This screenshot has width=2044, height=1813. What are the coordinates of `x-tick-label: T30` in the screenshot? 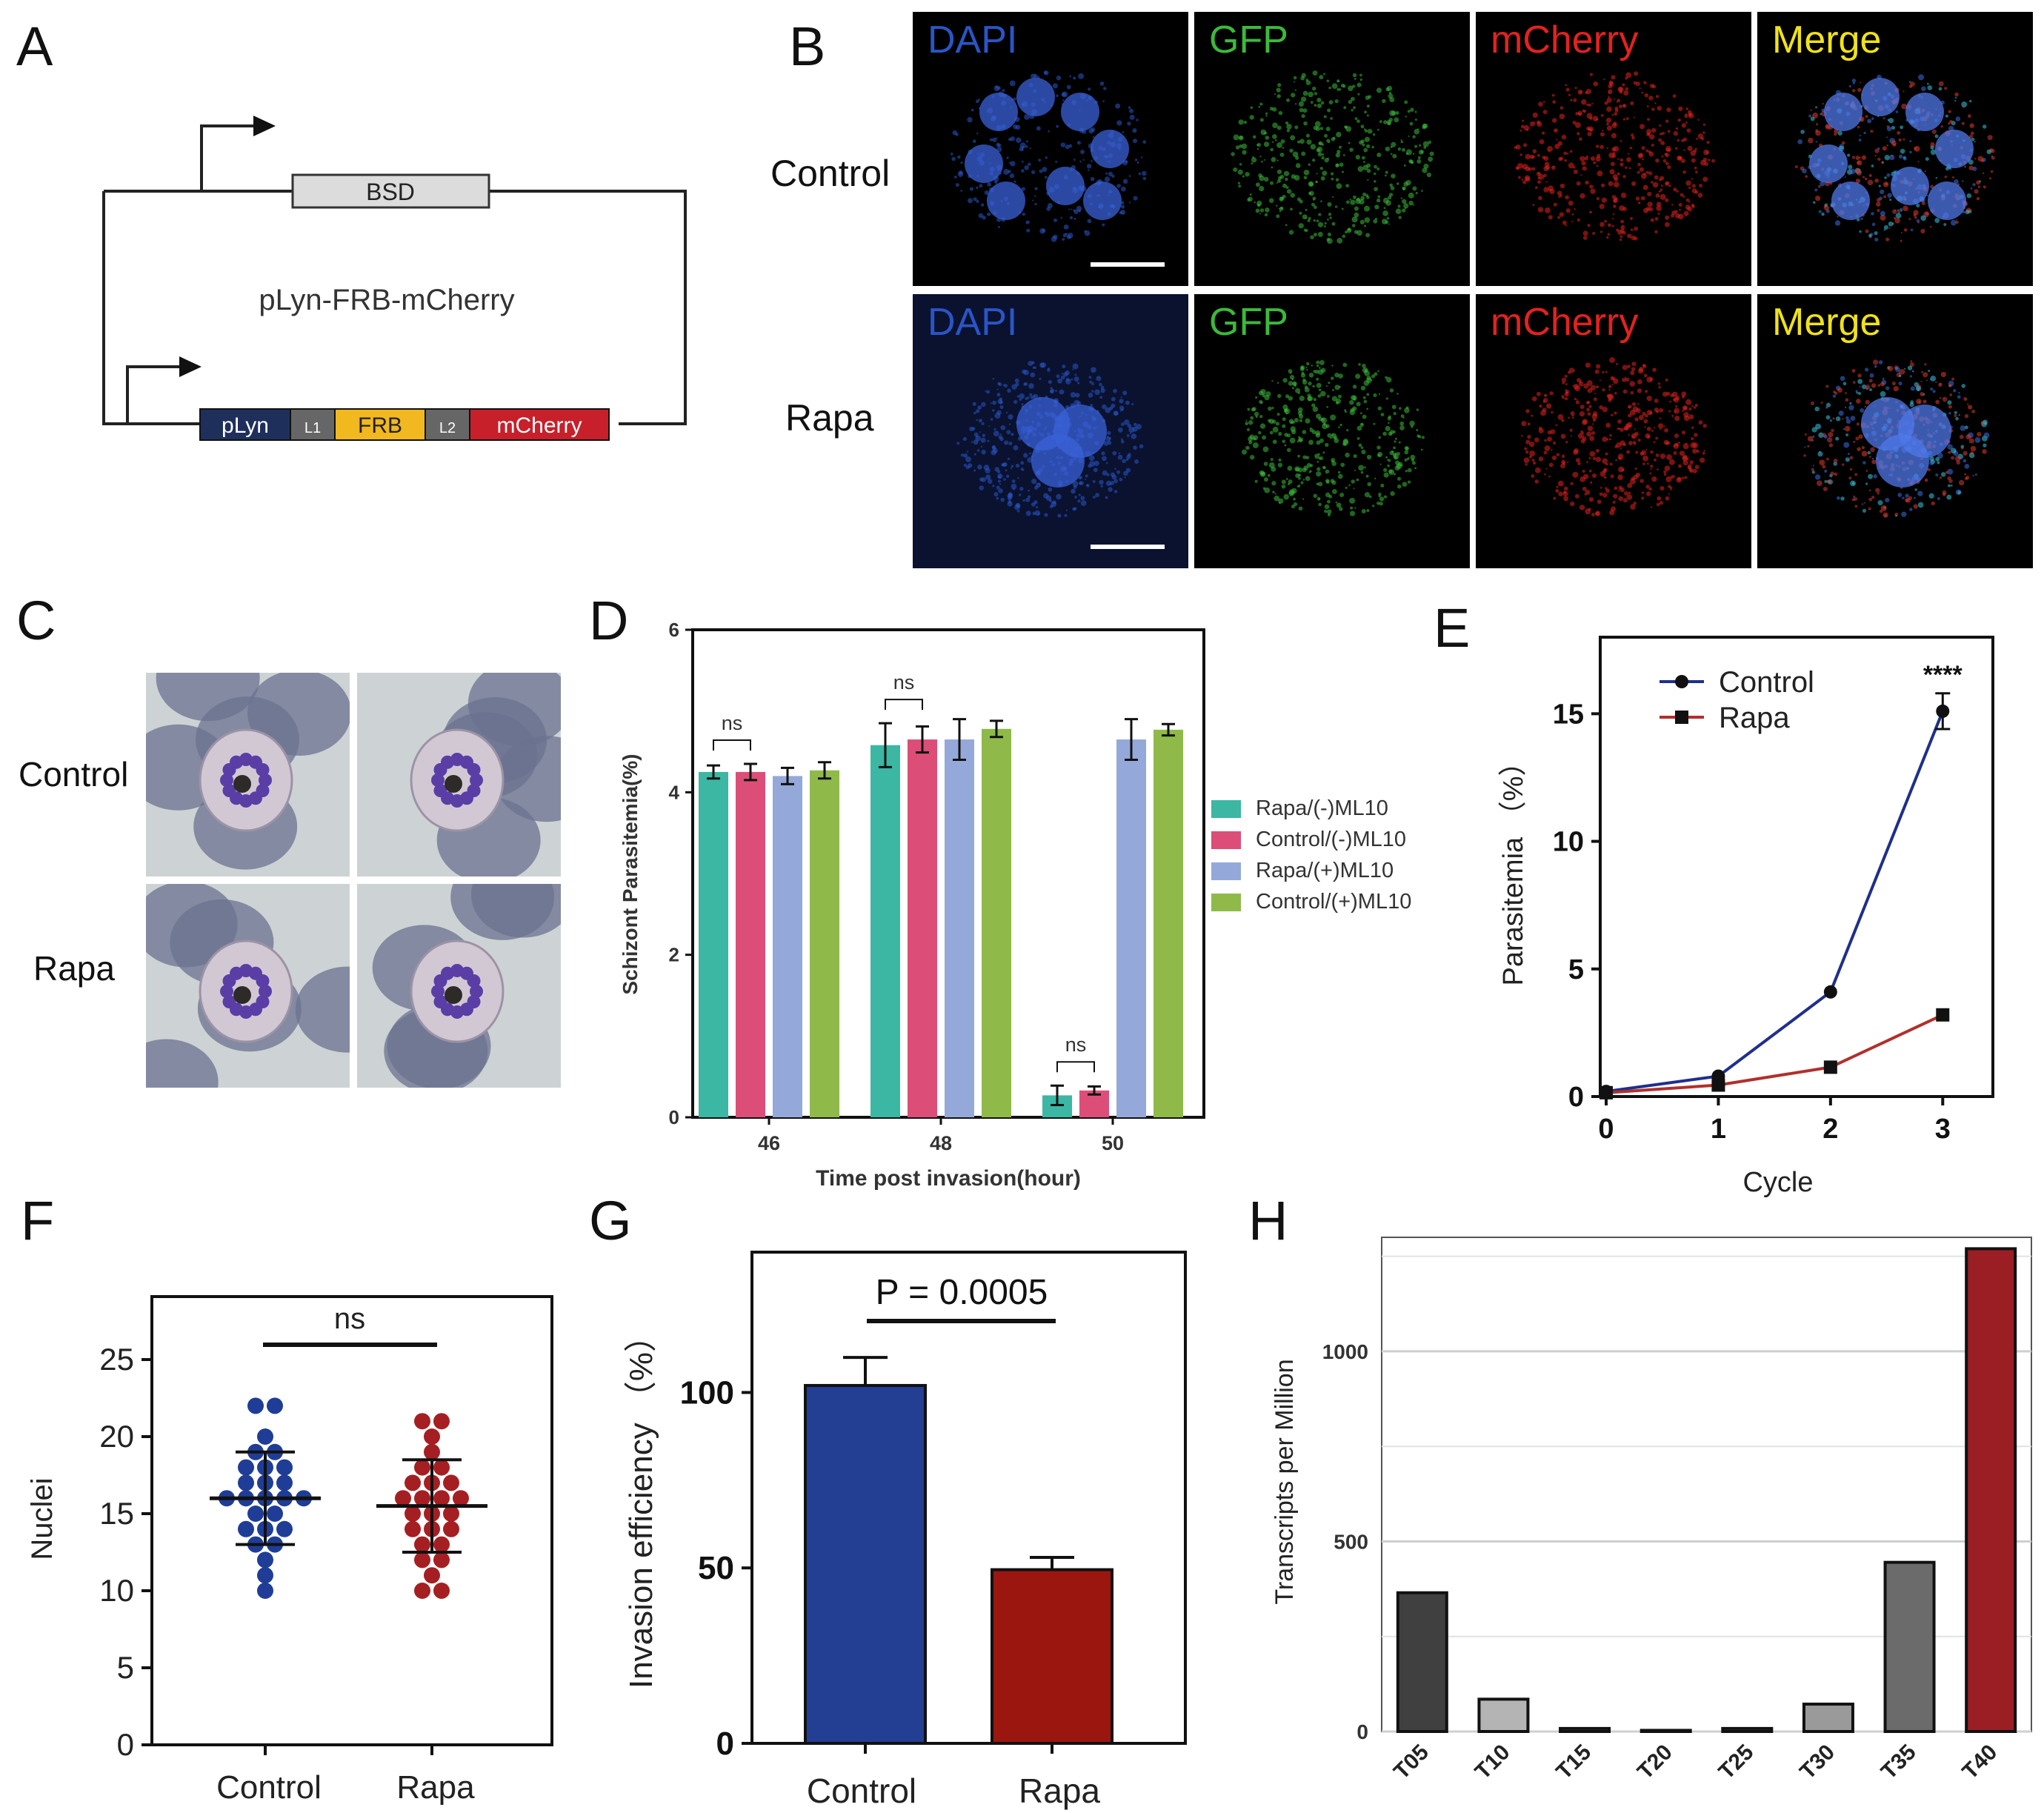 It's located at (1817, 1762).